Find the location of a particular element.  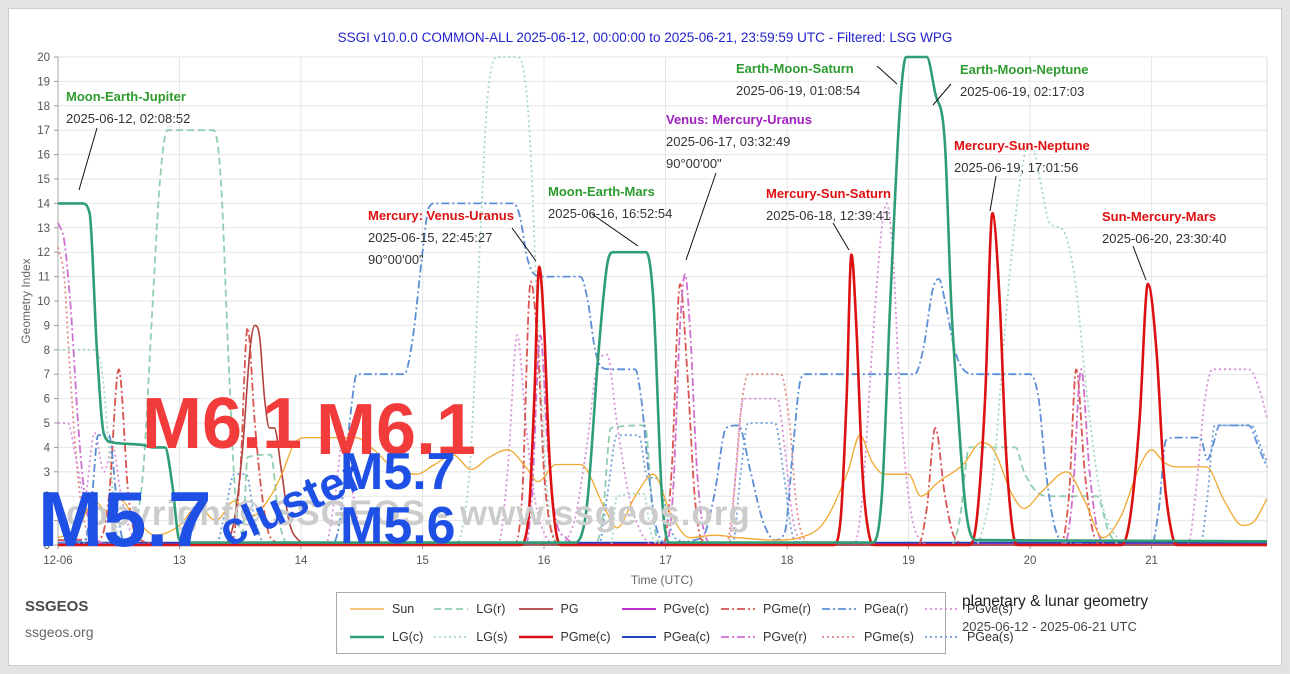

legend-item-pgea-c-: PGea(c) is located at coordinates (665, 637).